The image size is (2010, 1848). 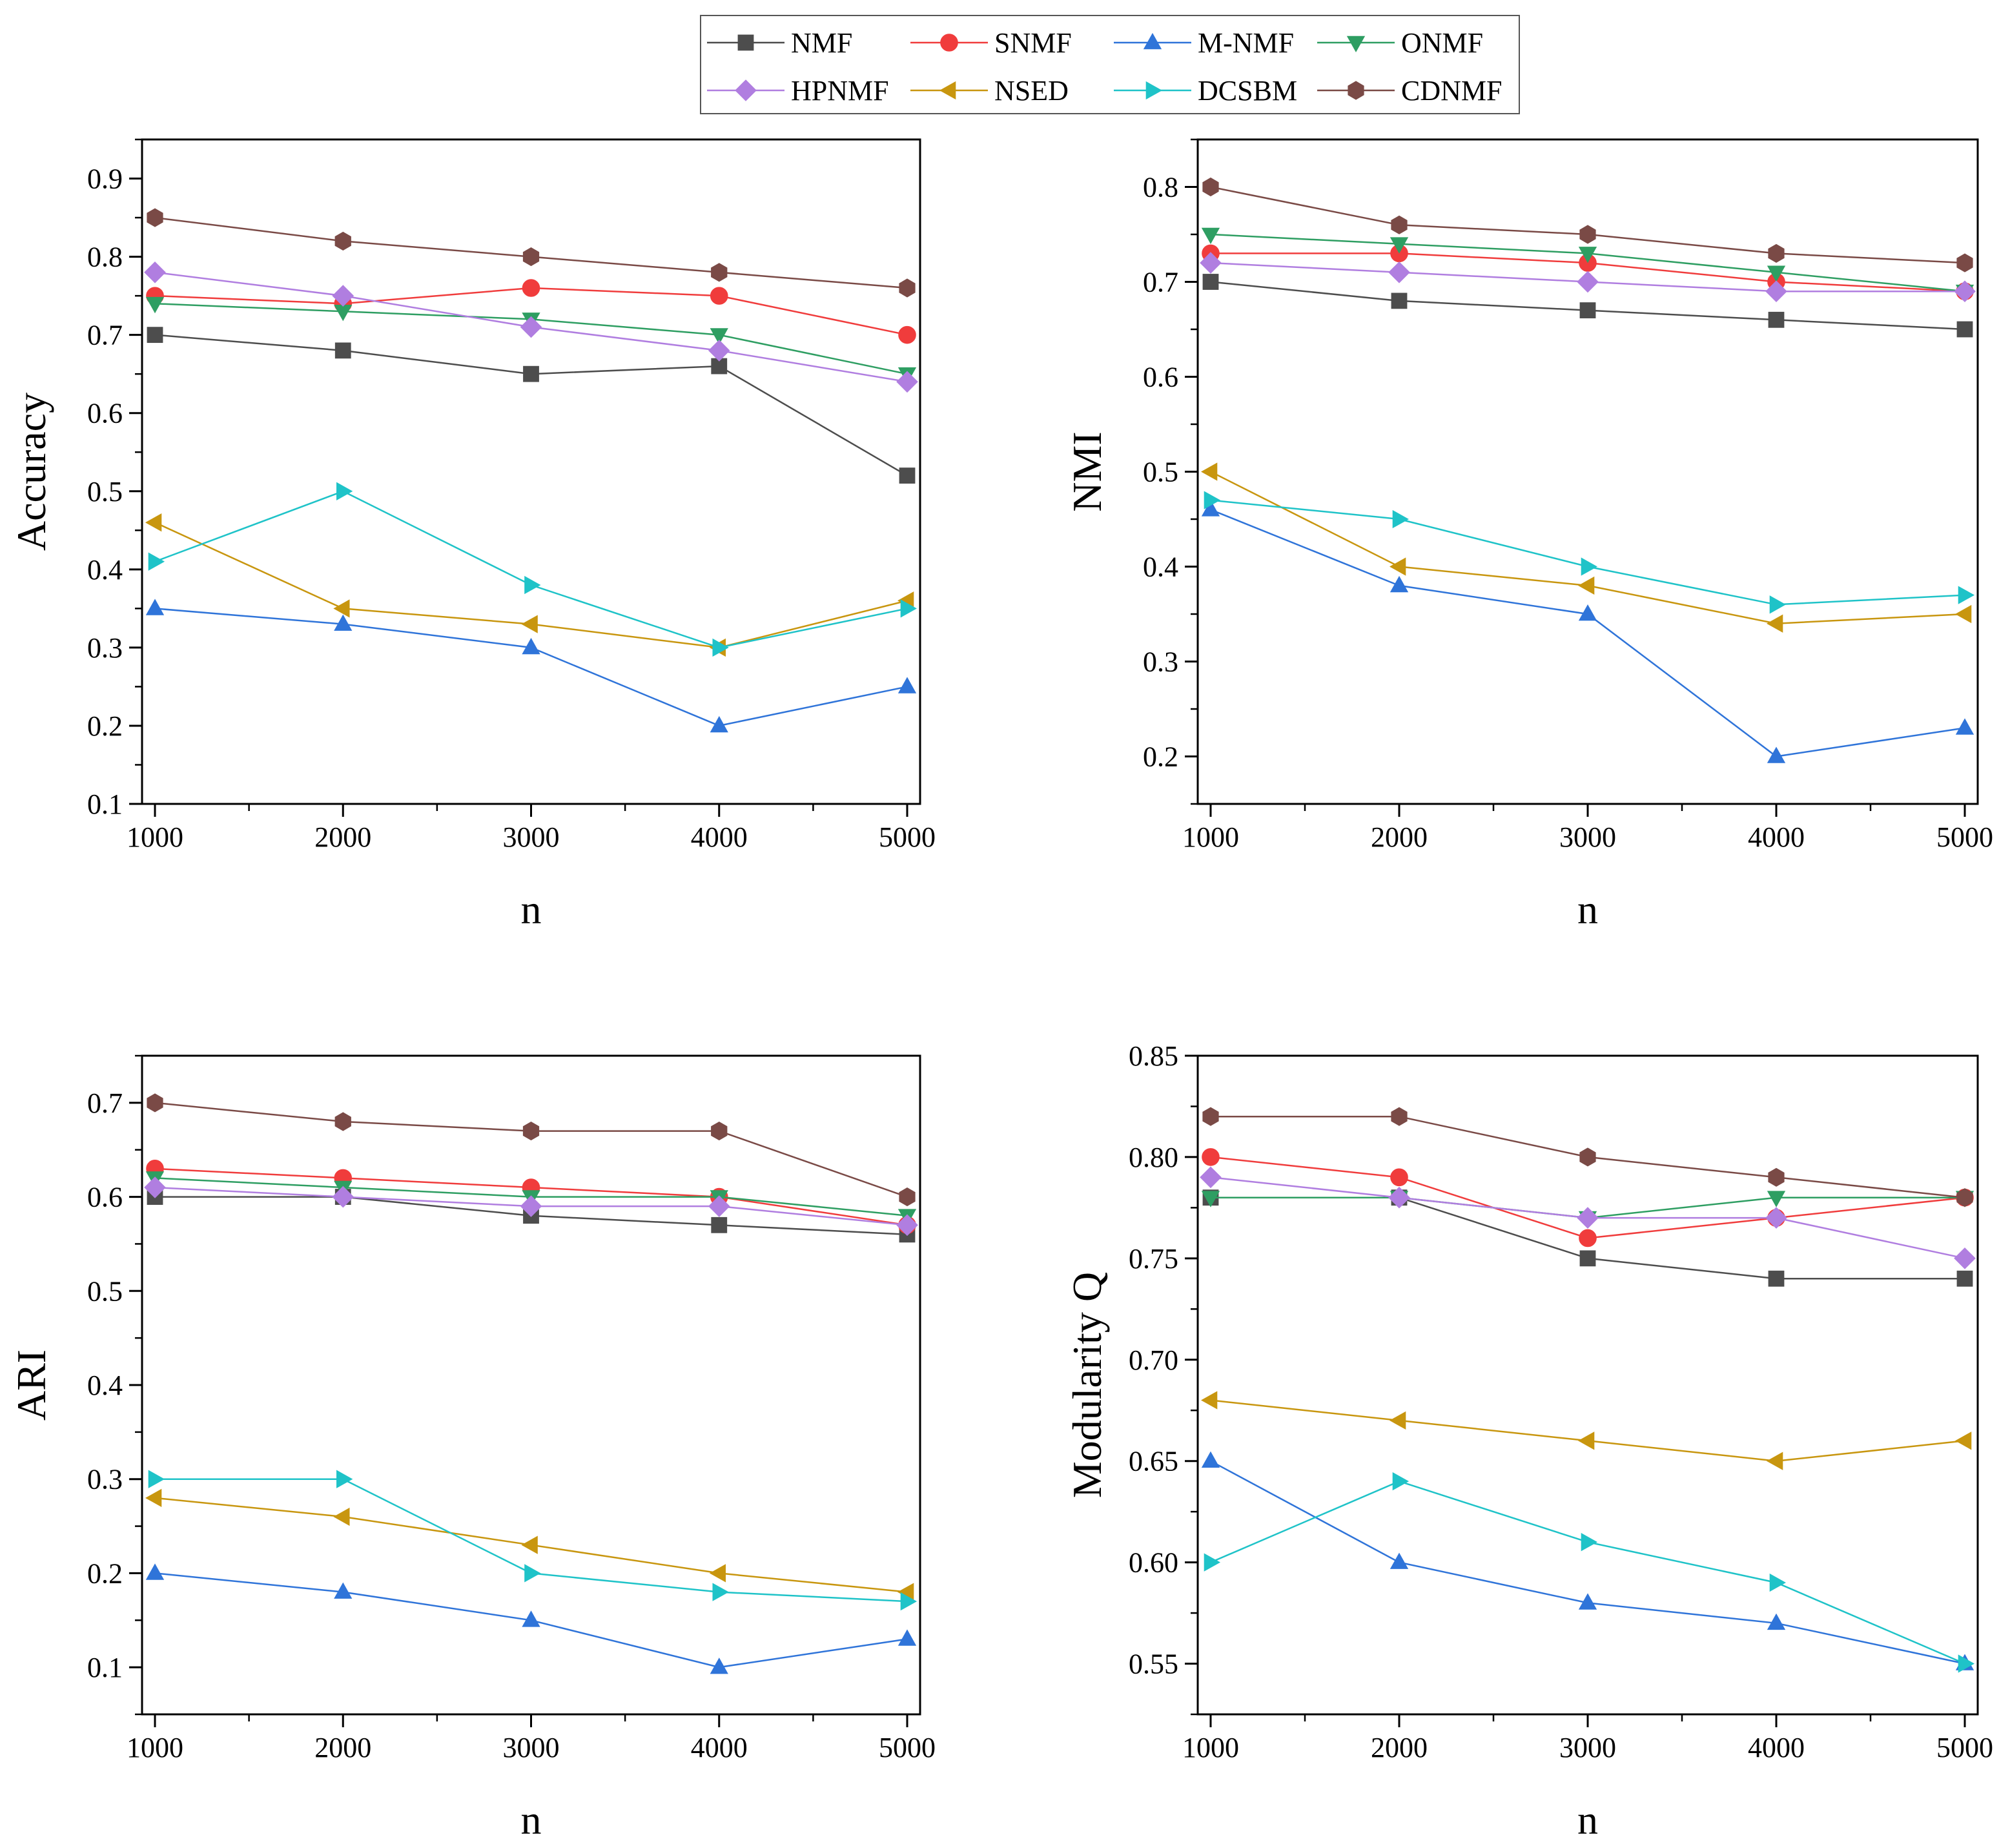 I want to click on x-axis-title: n, so click(x=531, y=1820).